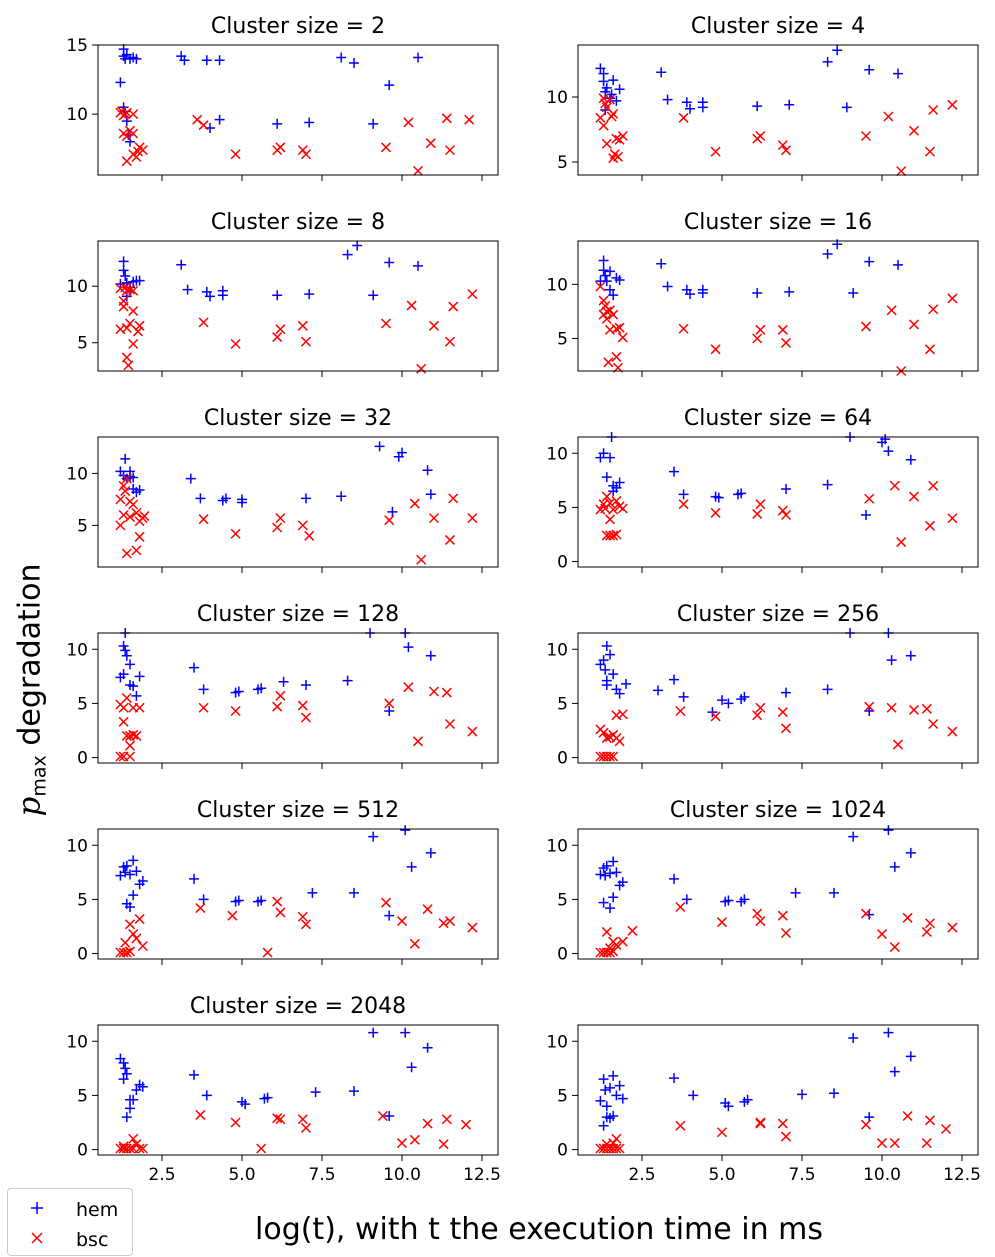 This screenshot has height=1257, width=995. Describe the element at coordinates (298, 26) in the screenshot. I see `subplot-title: Cluster size = 2` at that location.